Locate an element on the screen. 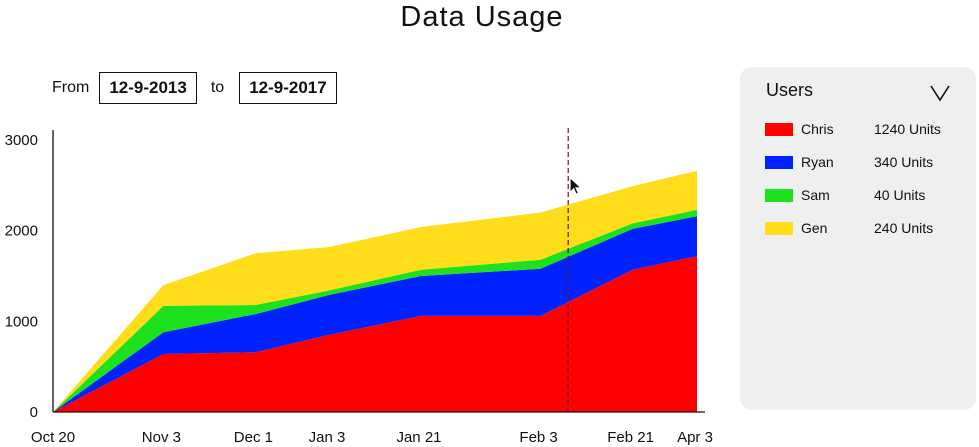 This screenshot has width=979, height=447. legend-item-sam: Sam 40 Units is located at coordinates (845, 195).